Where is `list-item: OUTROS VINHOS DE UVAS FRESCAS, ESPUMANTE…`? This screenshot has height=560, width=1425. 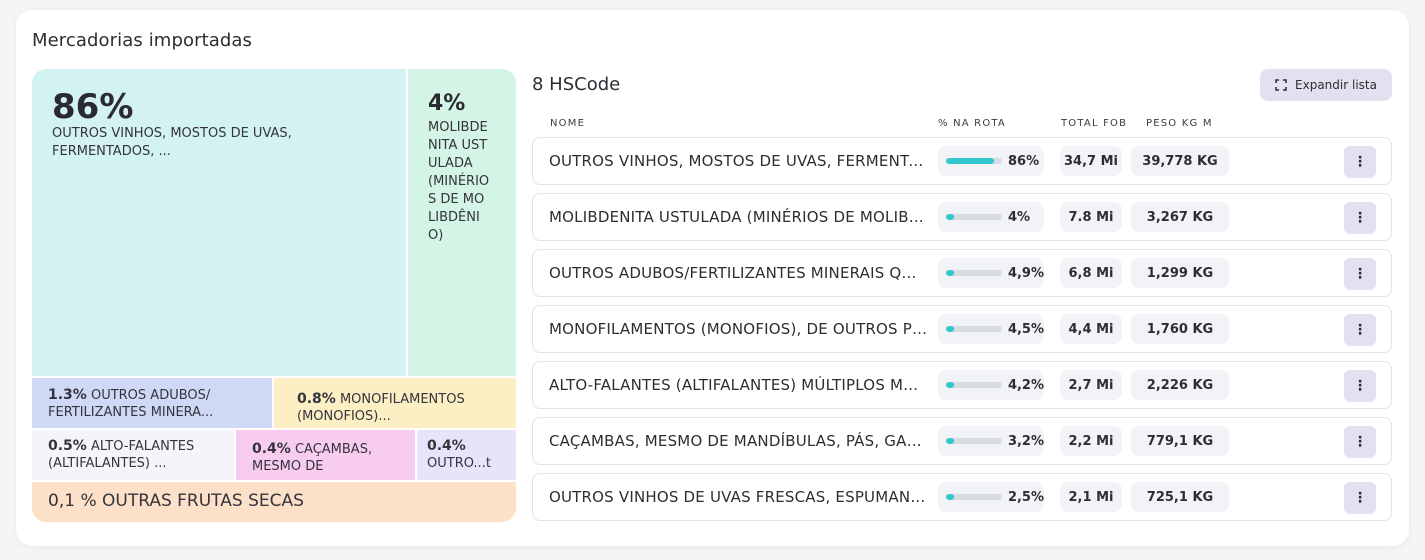
list-item: OUTROS VINHOS DE UVAS FRESCAS, ESPUMANTE… is located at coordinates (962, 497).